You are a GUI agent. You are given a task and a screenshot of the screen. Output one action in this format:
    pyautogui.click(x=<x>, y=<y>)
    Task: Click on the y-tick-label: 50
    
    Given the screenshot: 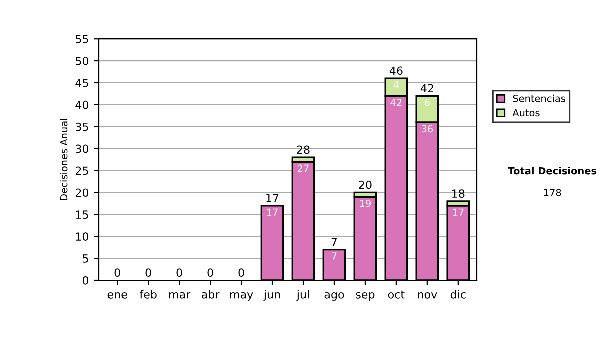 What is the action you would take?
    pyautogui.click(x=82, y=61)
    